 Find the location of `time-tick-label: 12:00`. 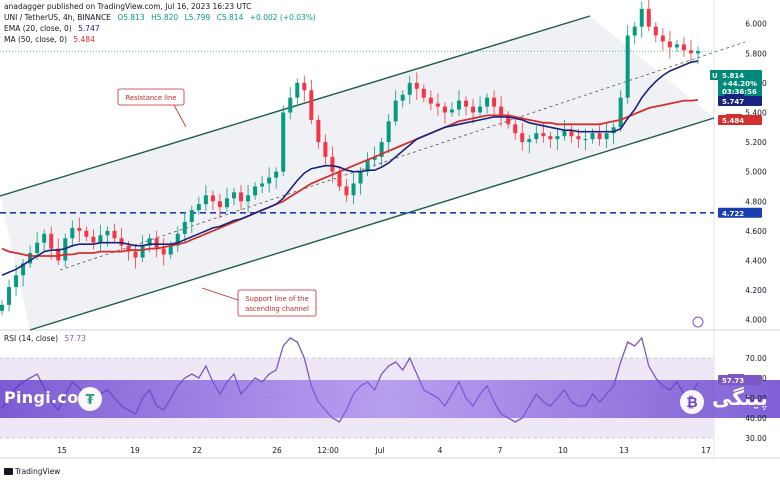

time-tick-label: 12:00 is located at coordinates (328, 450).